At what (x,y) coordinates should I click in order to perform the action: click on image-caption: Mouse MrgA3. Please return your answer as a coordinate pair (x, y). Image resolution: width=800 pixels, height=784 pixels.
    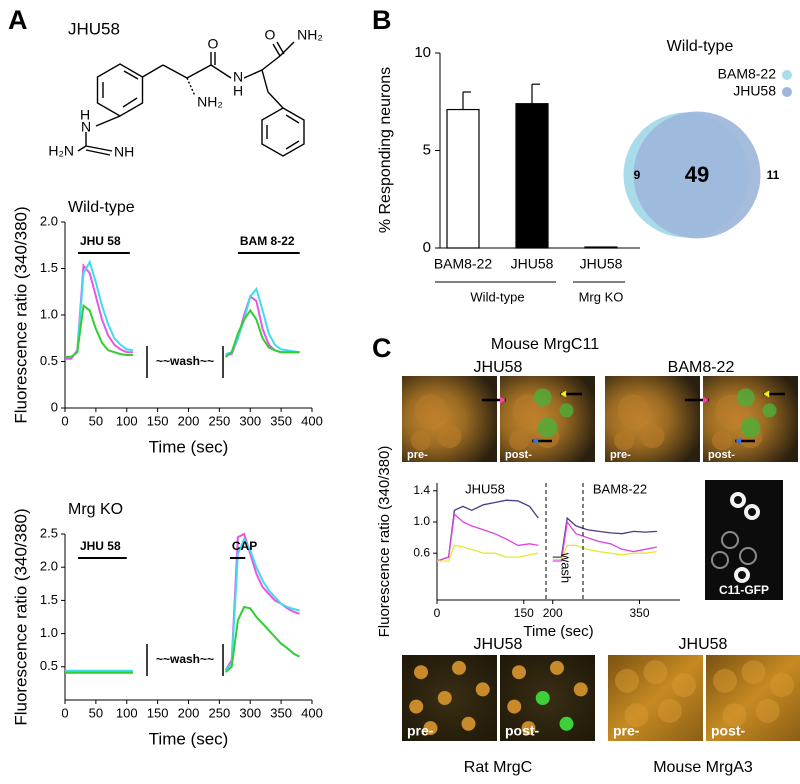
    Looking at the image, I should click on (703, 767).